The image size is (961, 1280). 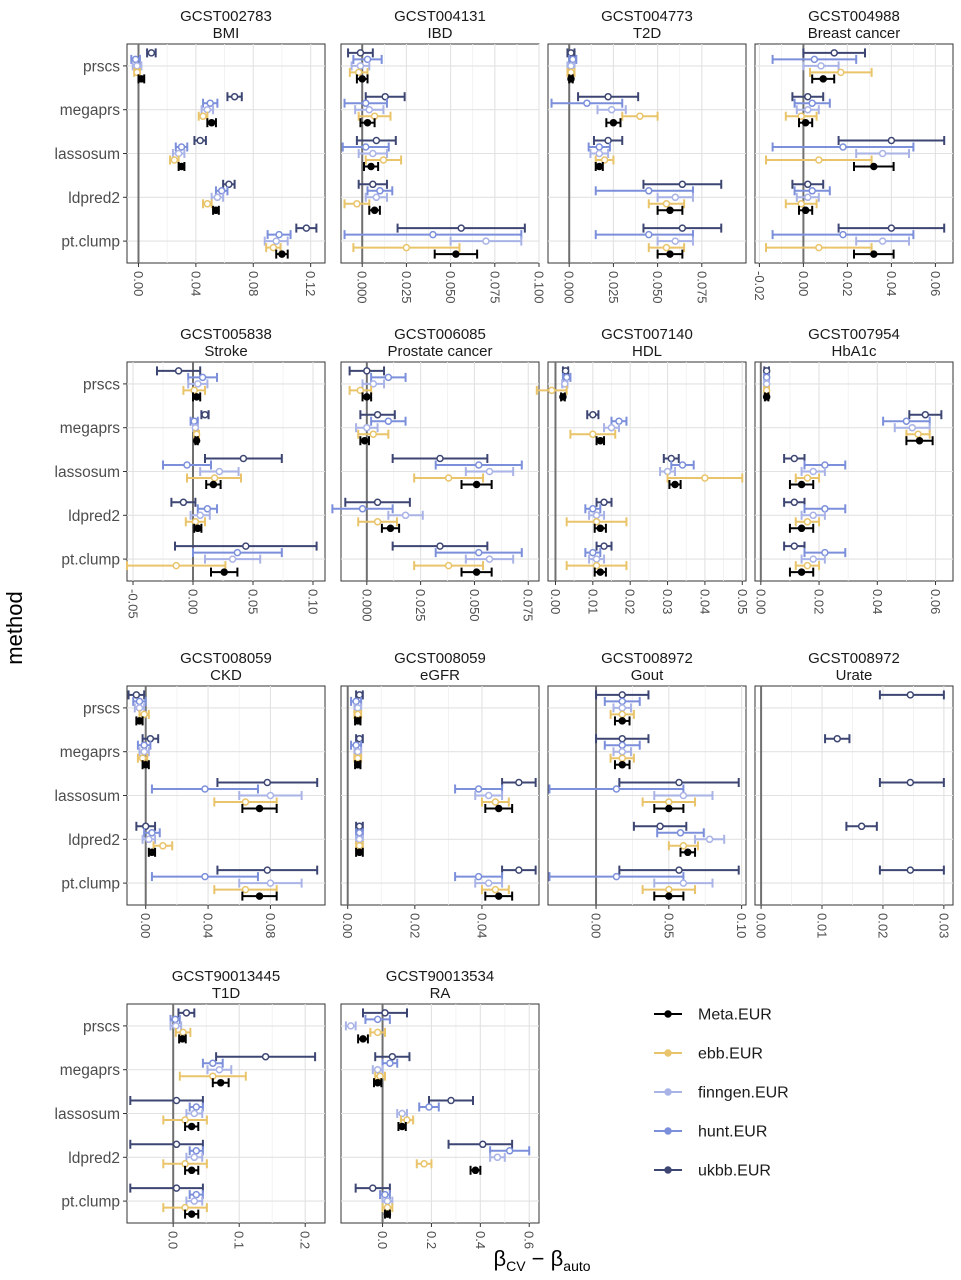 What do you see at coordinates (843, 147) in the screenshot?
I see `point-lassosum-hunt-eur` at bounding box center [843, 147].